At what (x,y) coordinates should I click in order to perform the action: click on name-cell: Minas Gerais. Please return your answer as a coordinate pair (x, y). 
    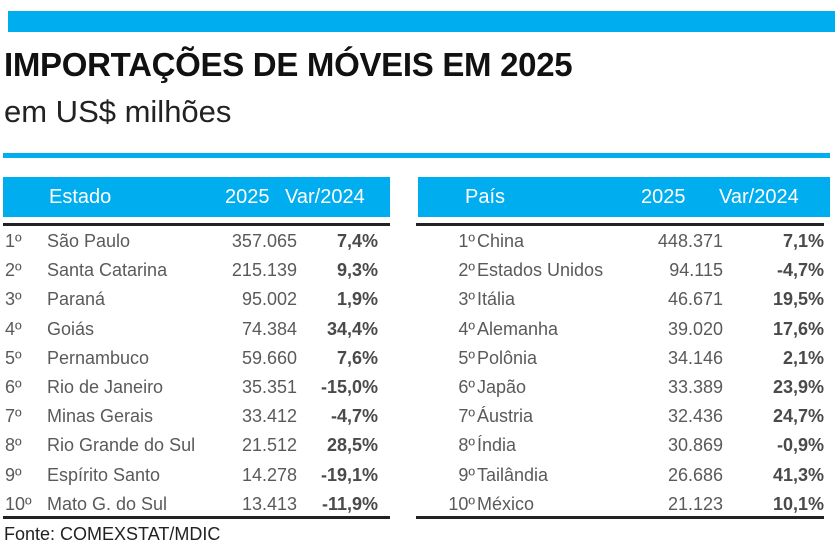
    Looking at the image, I should click on (100, 416).